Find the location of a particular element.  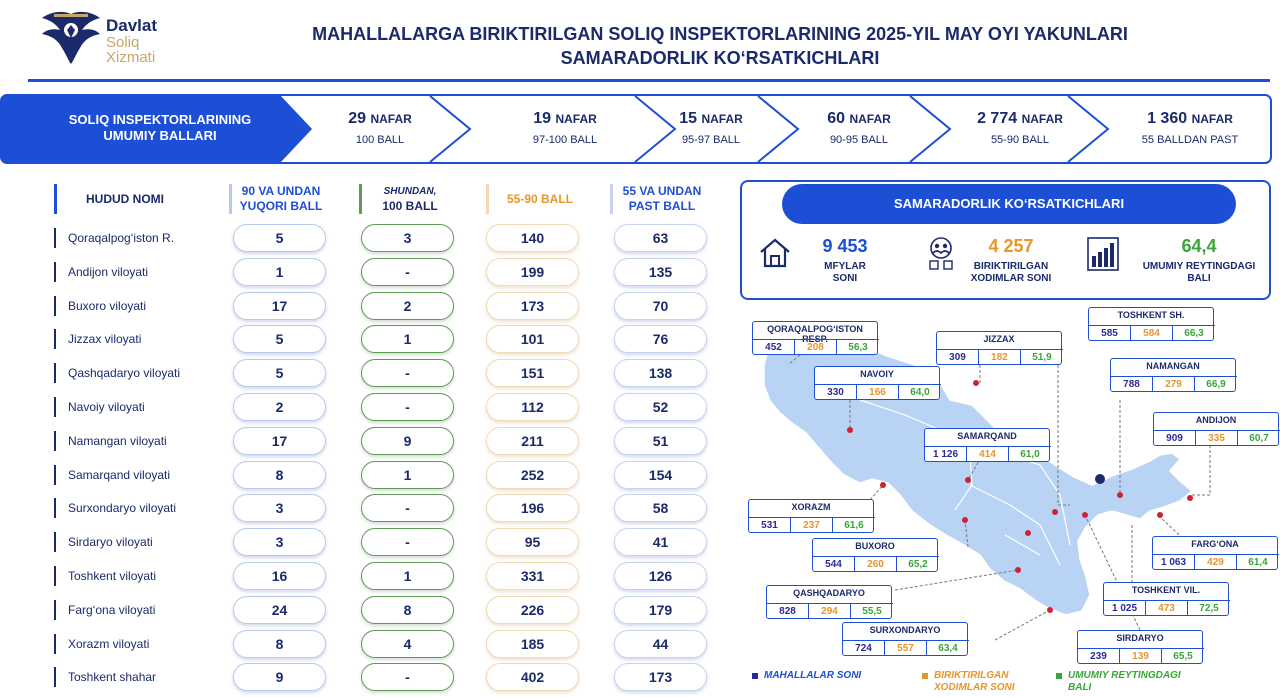

region-staff: 429 is located at coordinates (1216, 561).